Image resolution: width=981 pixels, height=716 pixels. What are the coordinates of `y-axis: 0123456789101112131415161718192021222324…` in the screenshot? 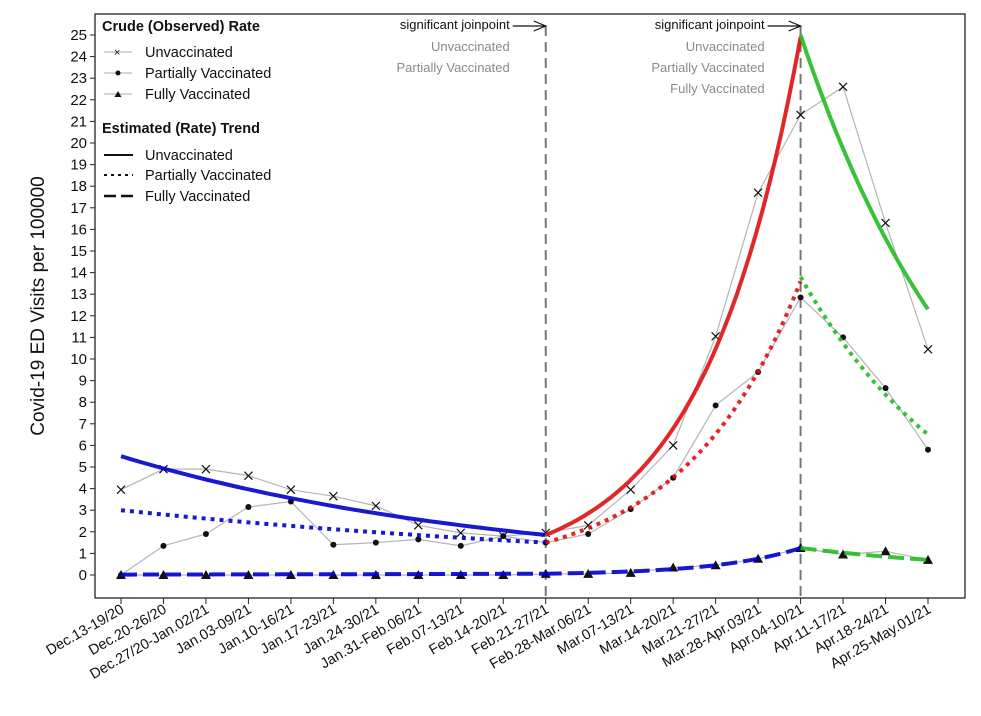 It's located at (82, 305).